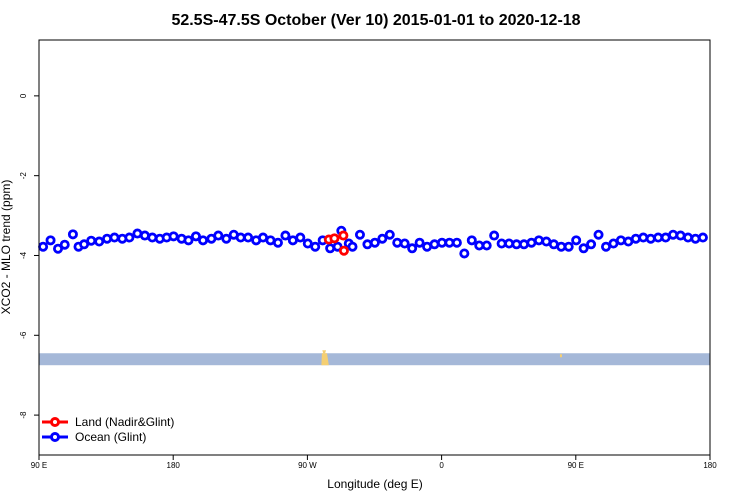 Image resolution: width=750 pixels, height=500 pixels. What do you see at coordinates (6, 247) in the screenshot?
I see `y-axis-label: XCO2 - MLO trend (ppm)` at bounding box center [6, 247].